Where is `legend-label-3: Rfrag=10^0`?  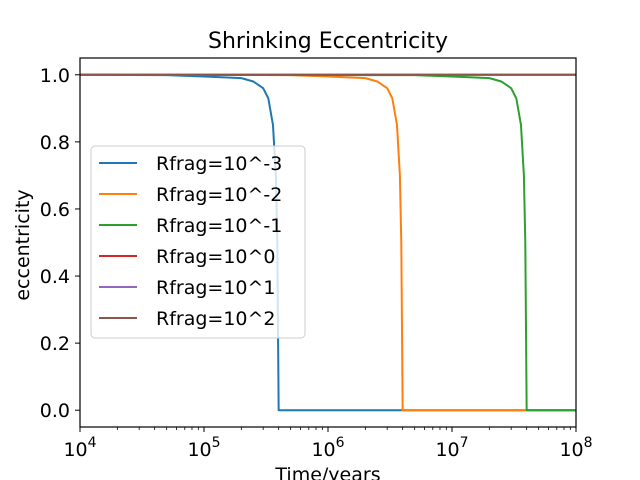 legend-label-3: Rfrag=10^0 is located at coordinates (216, 257).